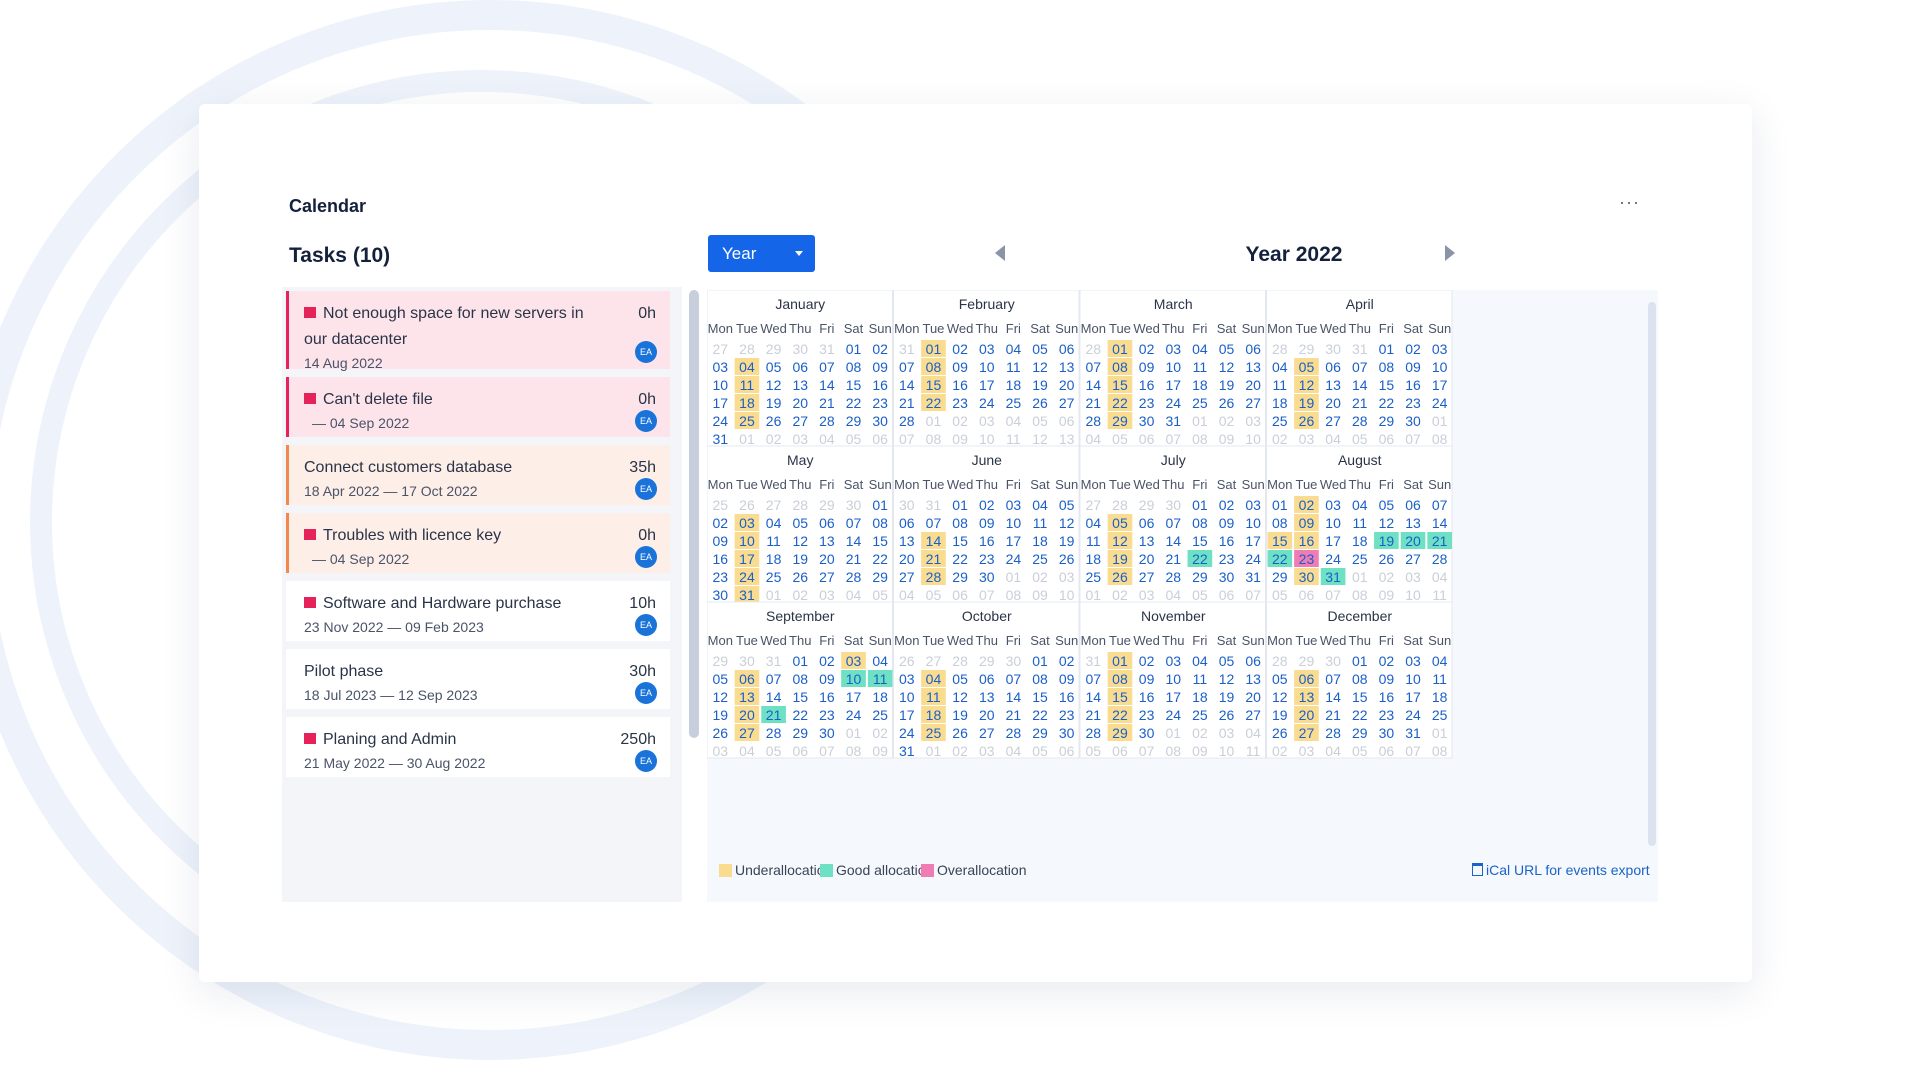 The image size is (1920, 1076). What do you see at coordinates (960, 697) in the screenshot?
I see `day-number: 12` at bounding box center [960, 697].